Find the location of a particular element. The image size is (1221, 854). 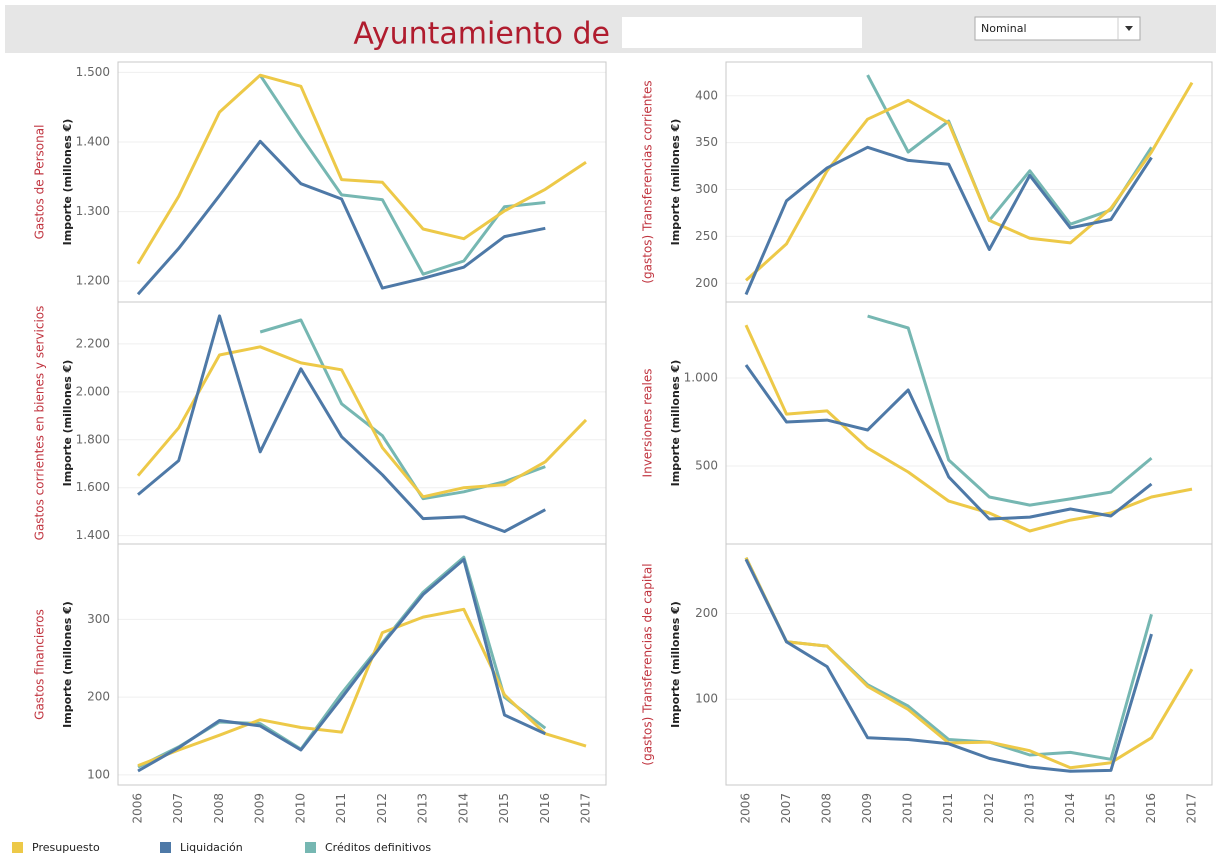

dropdown is located at coordinates (1057, 28).